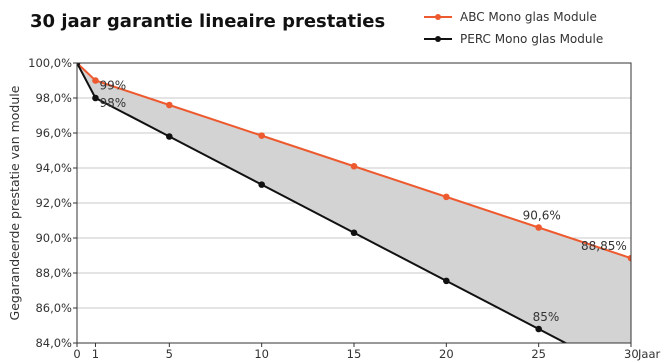 The image size is (667, 363). I want to click on x-axis-ticks: 0 1 5 10 15 20 25 30 Jaar, so click(366, 352).